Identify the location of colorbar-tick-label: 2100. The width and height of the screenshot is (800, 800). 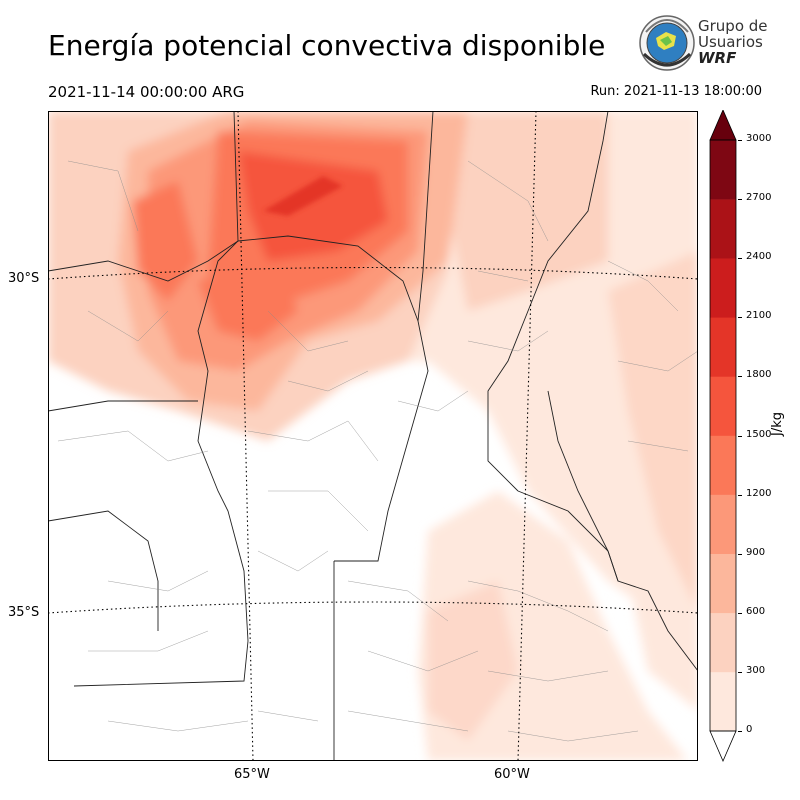
(759, 316).